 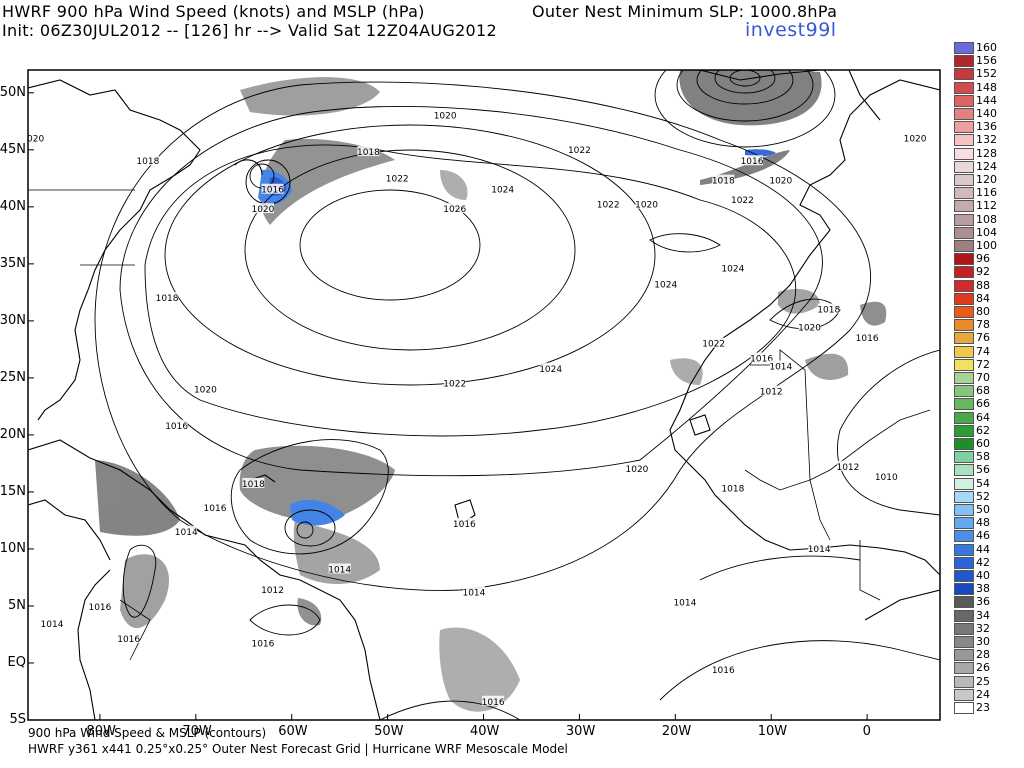 I want to click on legend-entry: 48, so click(x=989, y=523).